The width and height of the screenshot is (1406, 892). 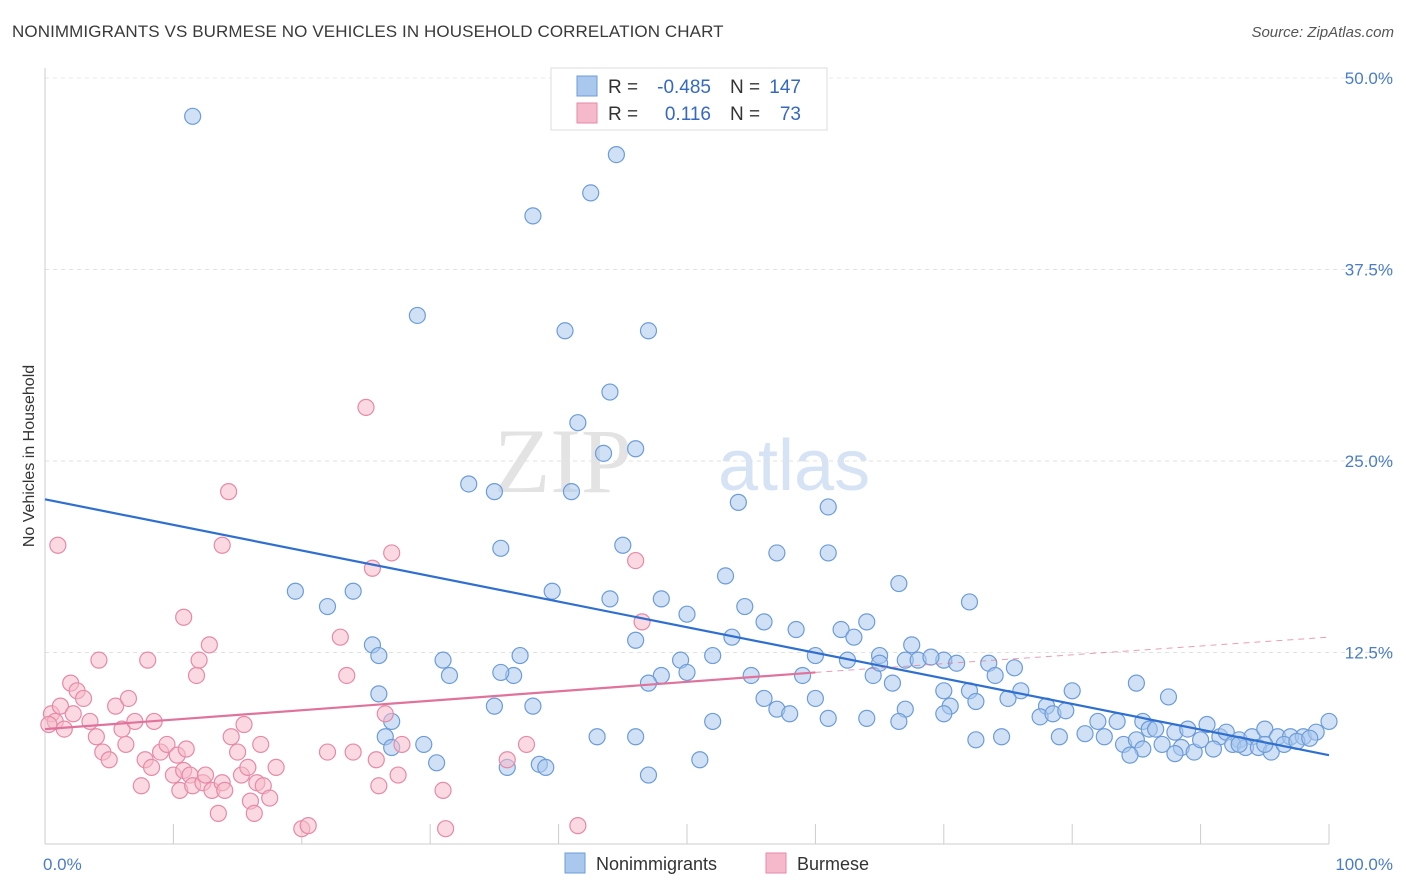 I want to click on legend-r-value-0: -0.485, so click(x=684, y=87).